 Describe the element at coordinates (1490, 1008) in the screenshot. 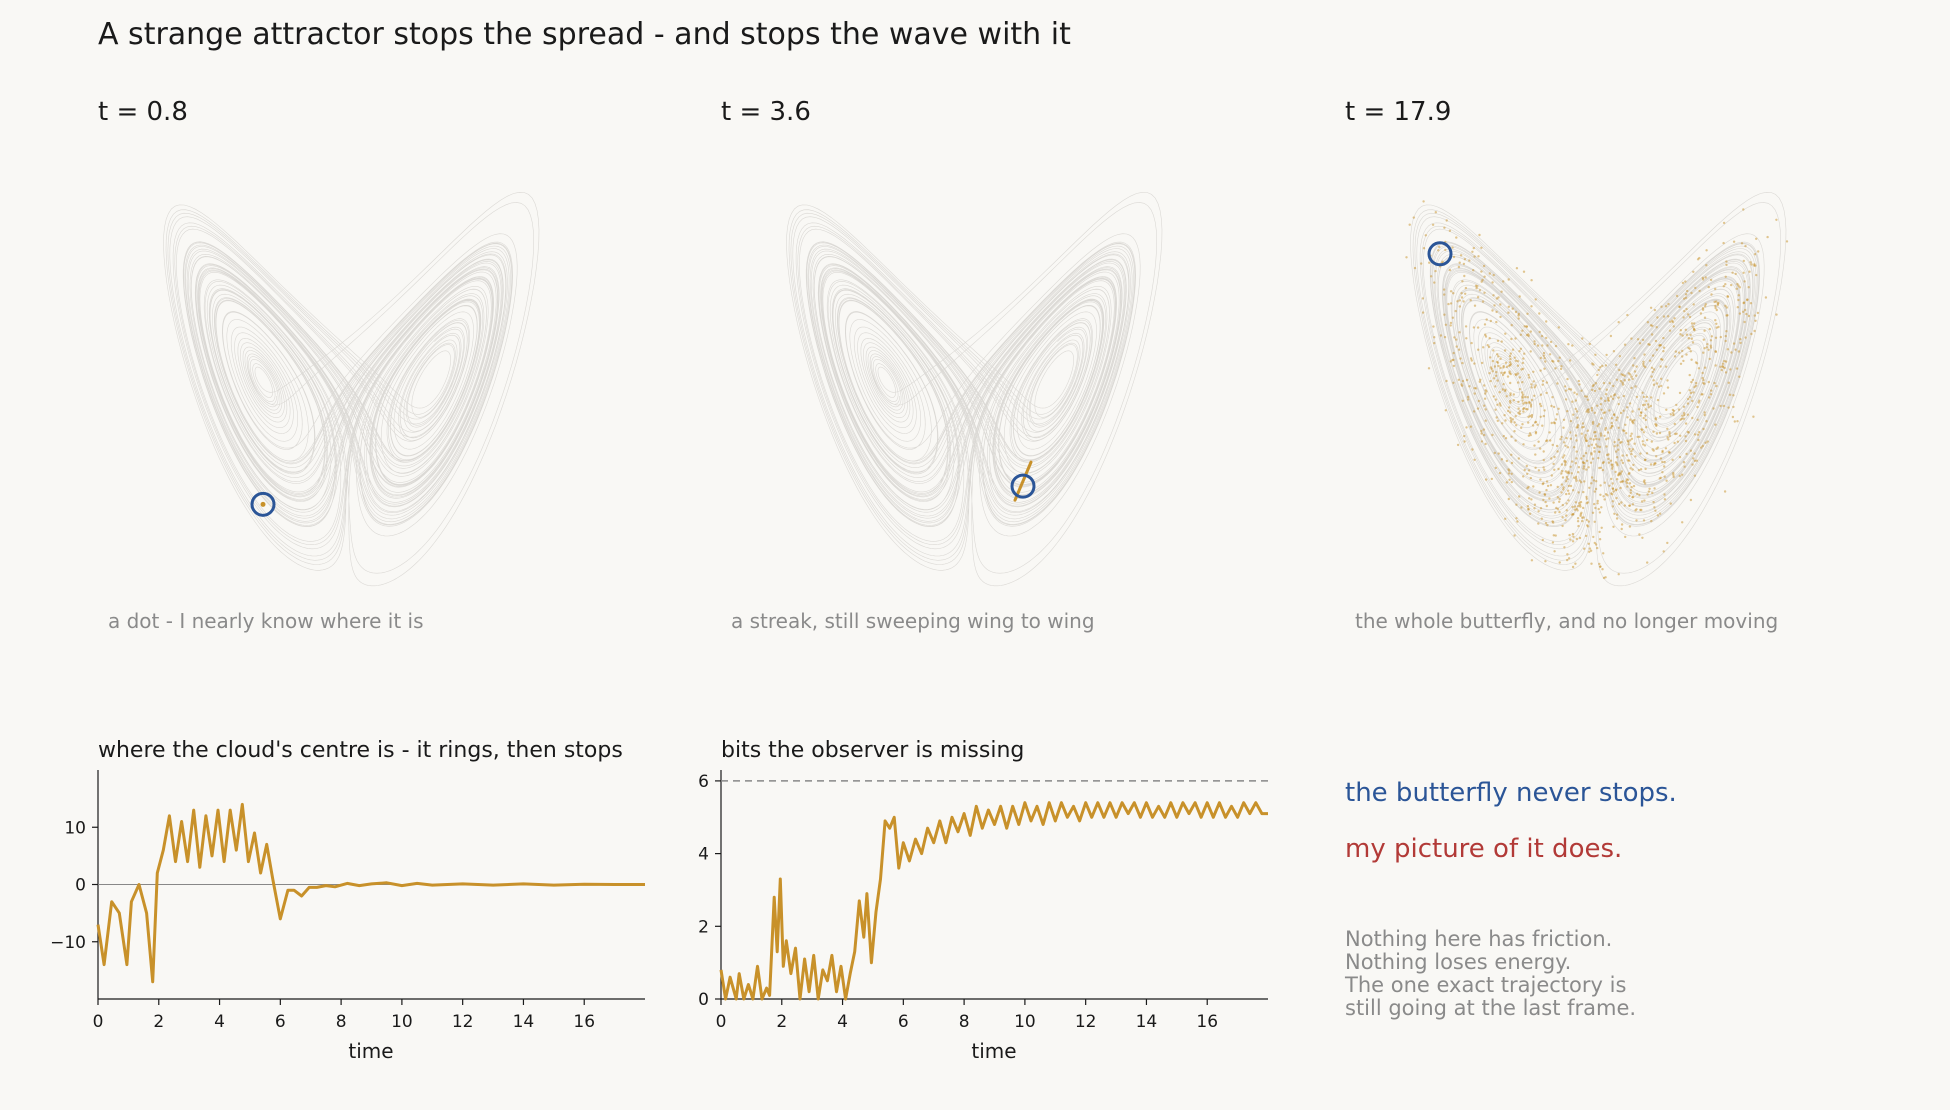

I see `note-paragraph-line-4: still going at the last frame.` at that location.